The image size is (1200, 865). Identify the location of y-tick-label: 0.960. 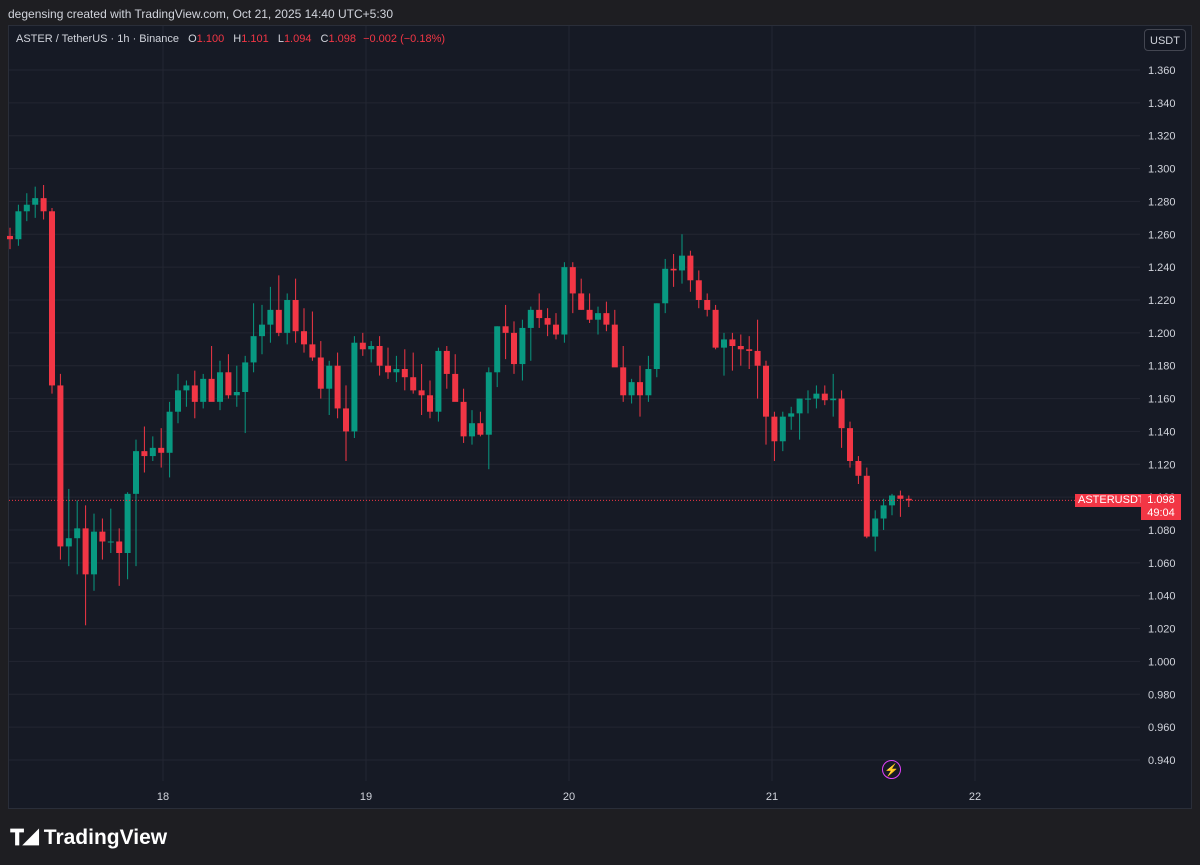
(1162, 728).